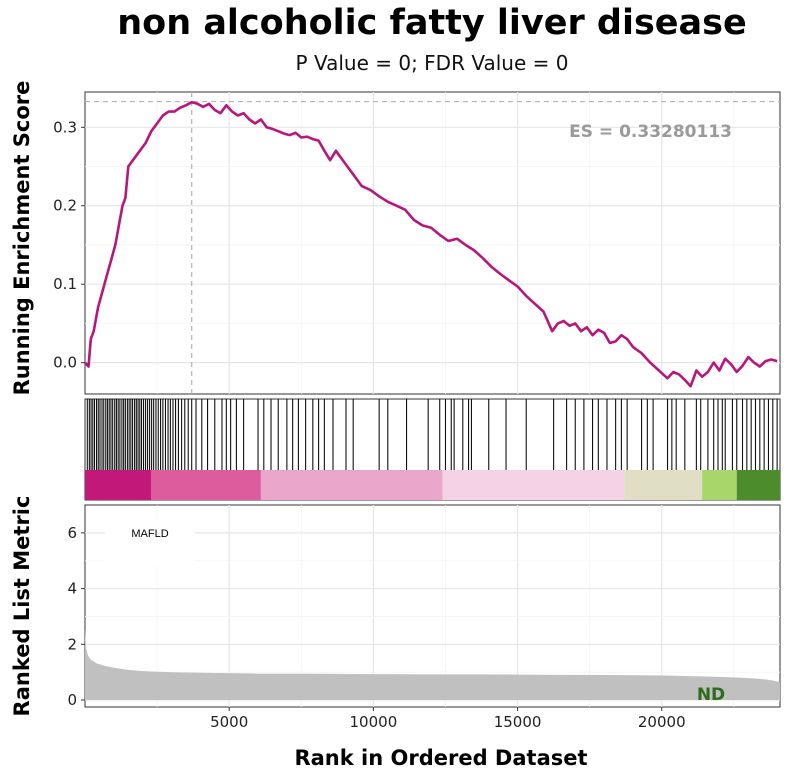 This screenshot has width=807, height=776. I want to click on top-y-tick-label: 0.1, so click(65, 284).